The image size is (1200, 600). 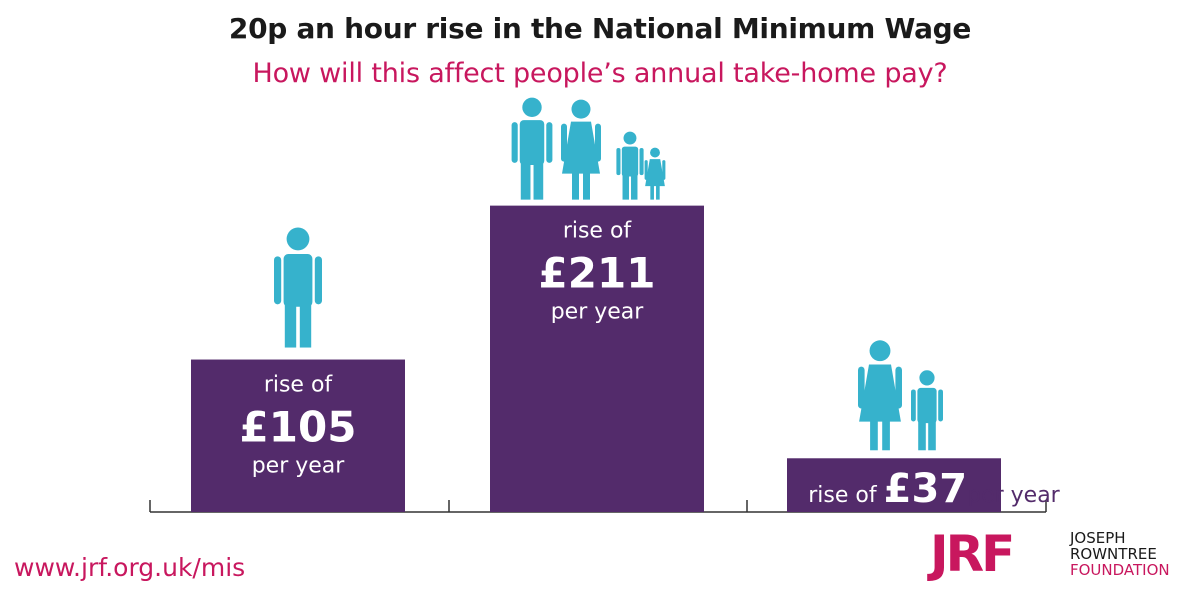 What do you see at coordinates (298, 427) in the screenshot?
I see `bar-label-amount: £105` at bounding box center [298, 427].